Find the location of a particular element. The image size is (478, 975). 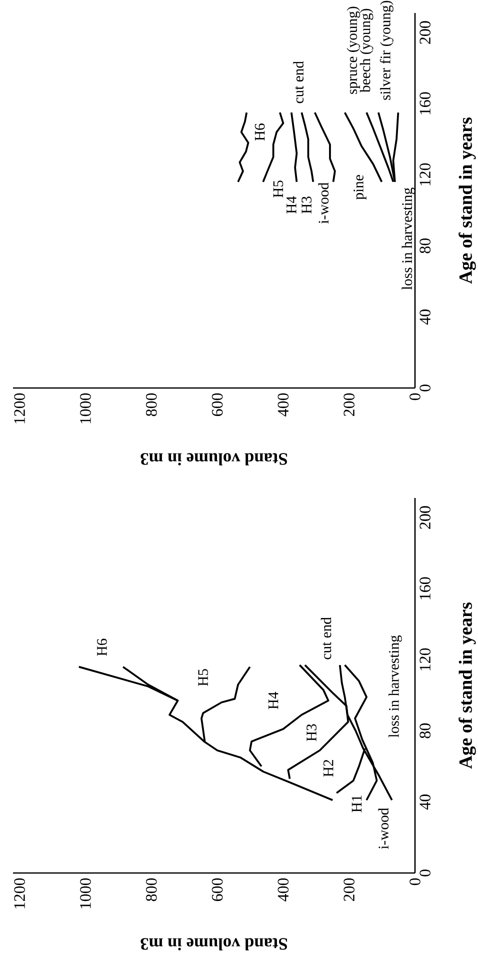

text: silver fir (young) is located at coordinates (387, 50).